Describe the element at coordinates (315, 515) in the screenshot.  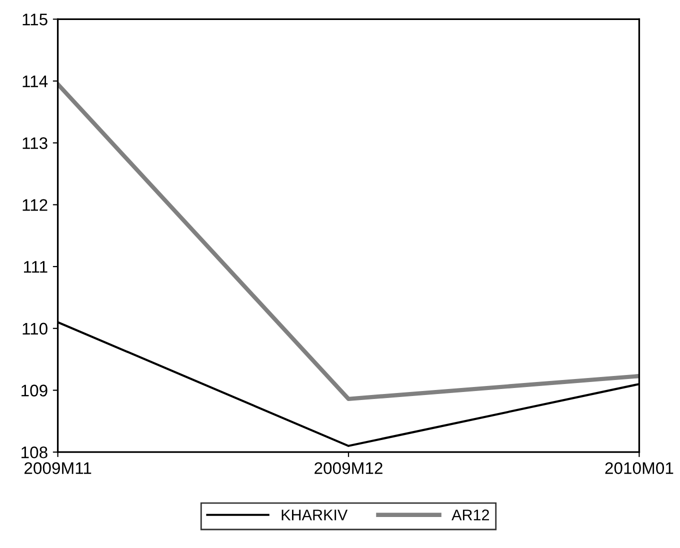
I see `legend-label: KHARKIV` at that location.